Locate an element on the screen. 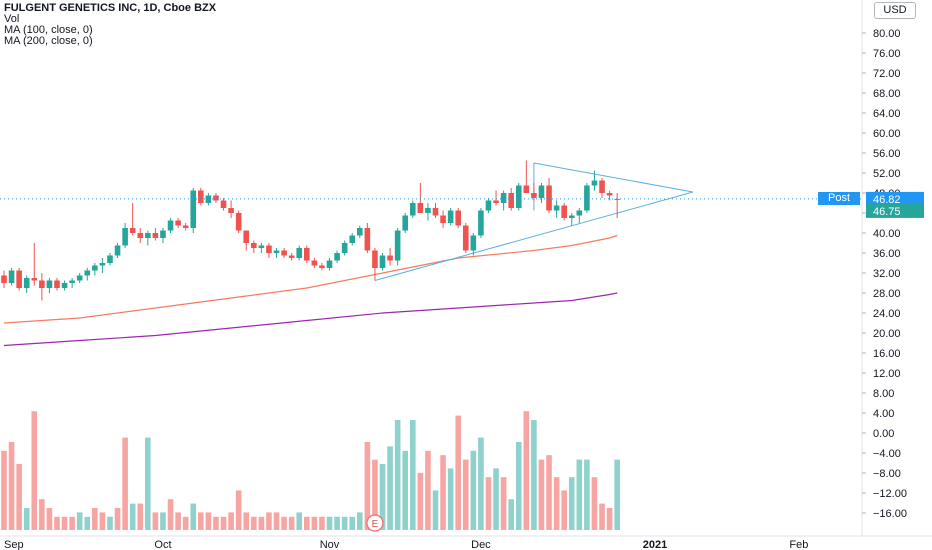 This screenshot has height=550, width=932. time-tick-label: Oct is located at coordinates (162, 544).